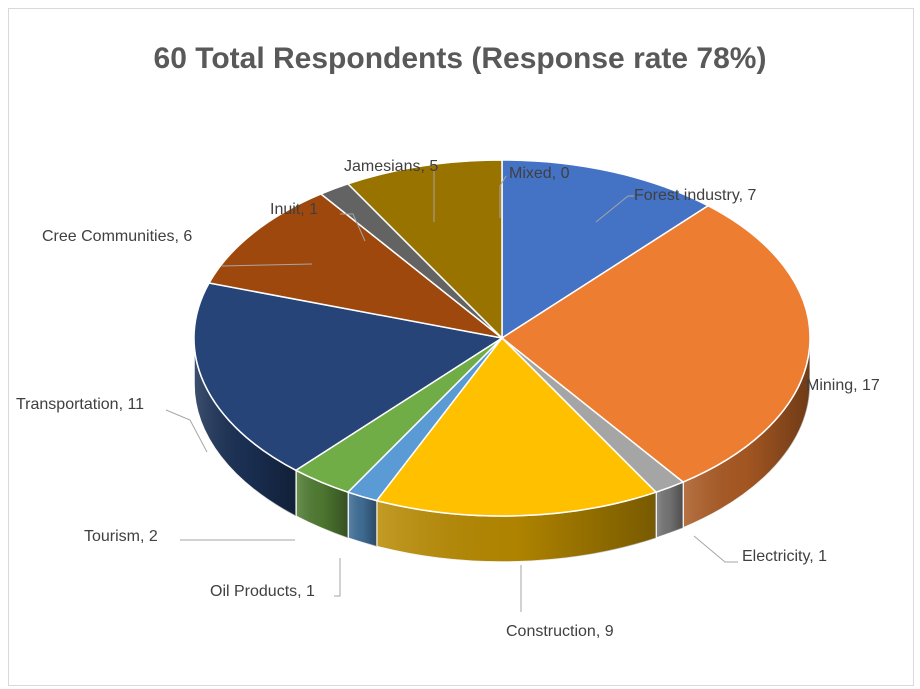  Describe the element at coordinates (121, 536) in the screenshot. I see `data-label-tourism: Tourism, 2` at that location.